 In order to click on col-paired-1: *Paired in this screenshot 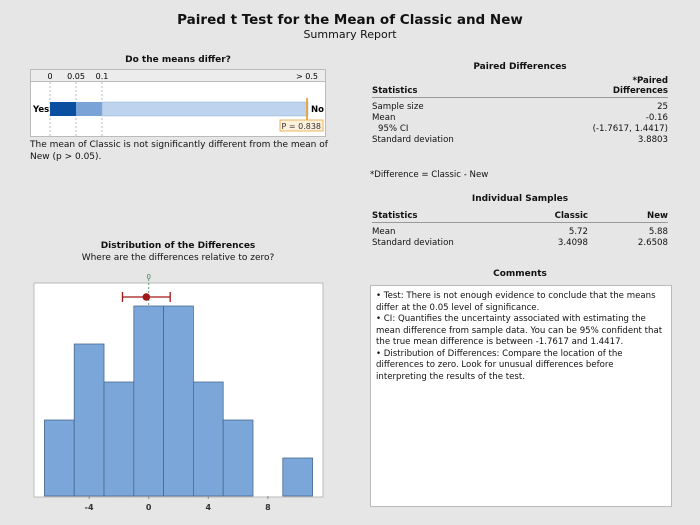, I will do `click(650, 81)`.